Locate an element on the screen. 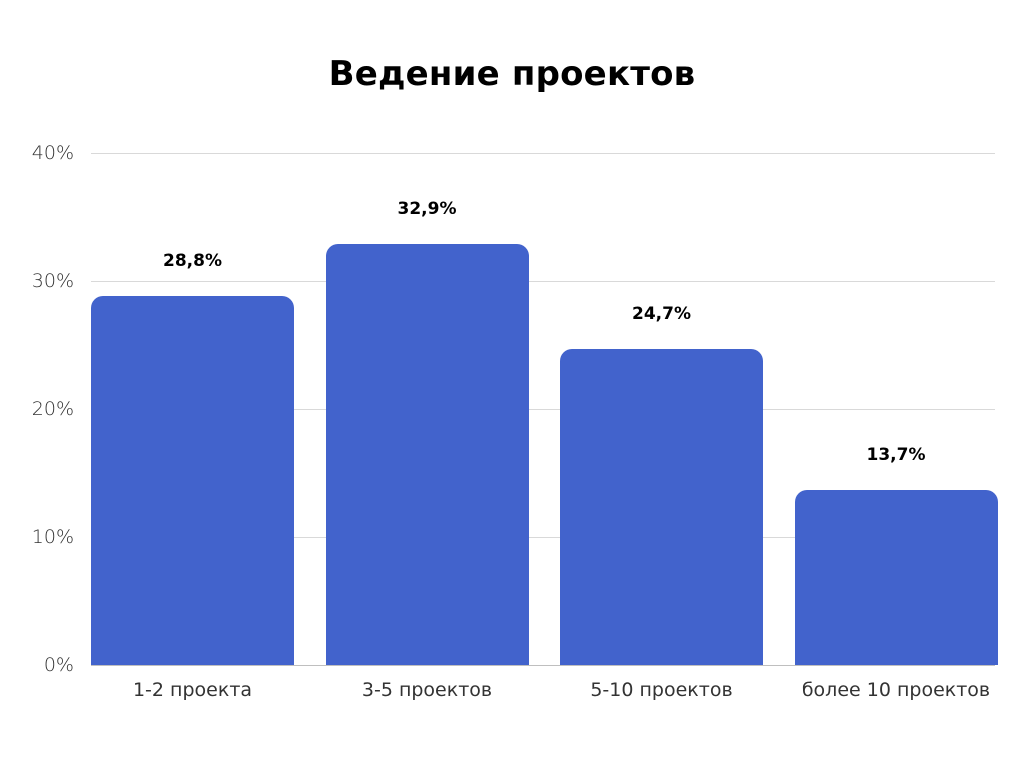 The height and width of the screenshot is (768, 1024). y-tick-label: 10% is located at coordinates (52, 537).